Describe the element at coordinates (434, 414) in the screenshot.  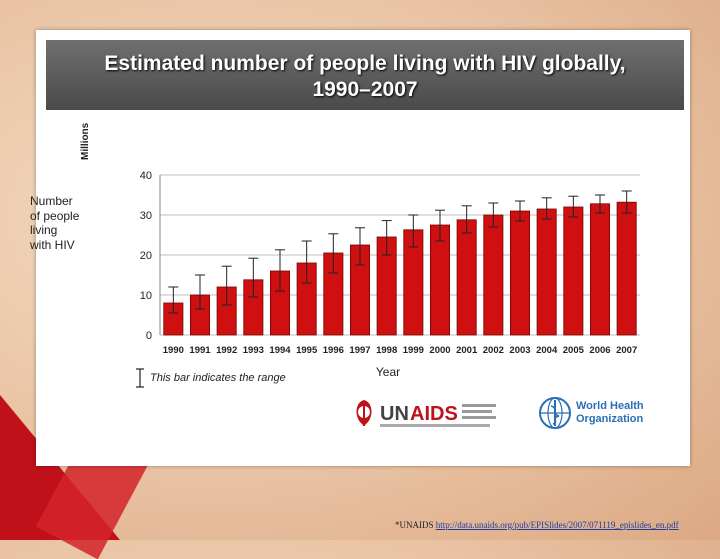
I see `svg-text: AIDS` at that location.